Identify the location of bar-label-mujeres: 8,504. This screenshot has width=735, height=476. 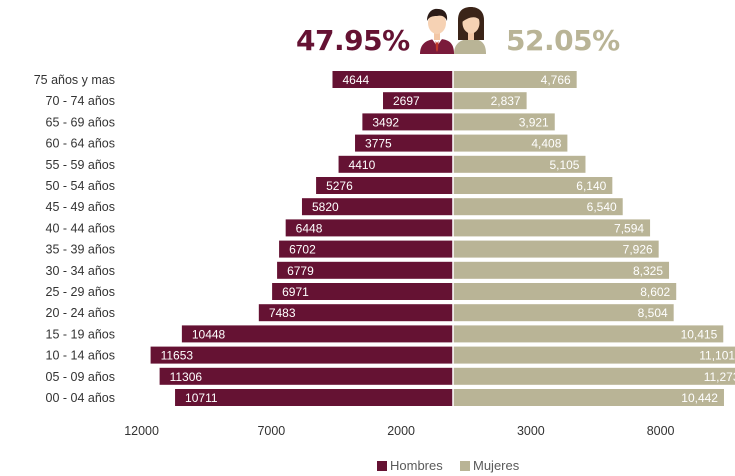
(653, 313).